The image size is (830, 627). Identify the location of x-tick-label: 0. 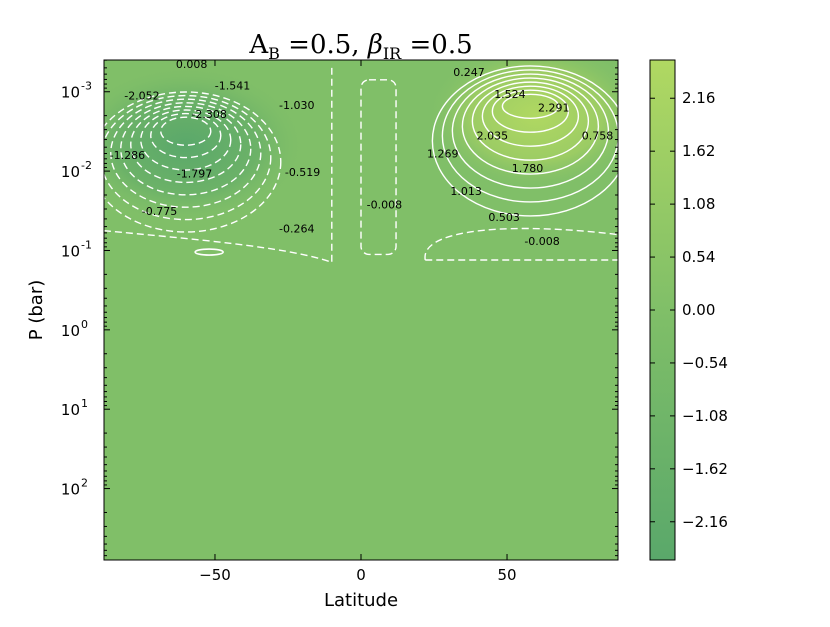
(361, 575).